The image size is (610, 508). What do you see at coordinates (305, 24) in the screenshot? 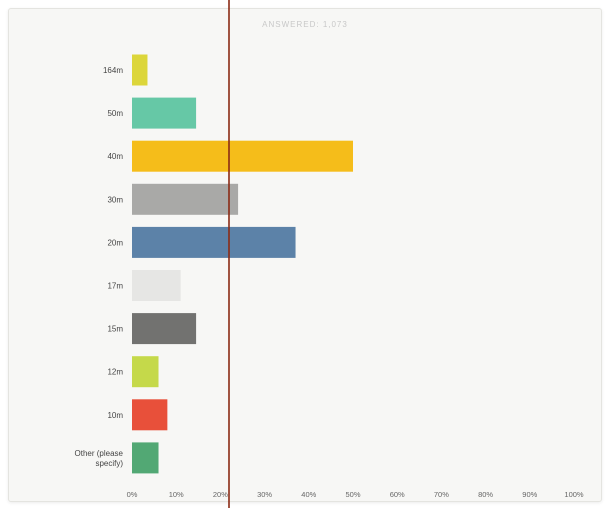
I see `chart-title: ANSWERED: 1,073` at bounding box center [305, 24].